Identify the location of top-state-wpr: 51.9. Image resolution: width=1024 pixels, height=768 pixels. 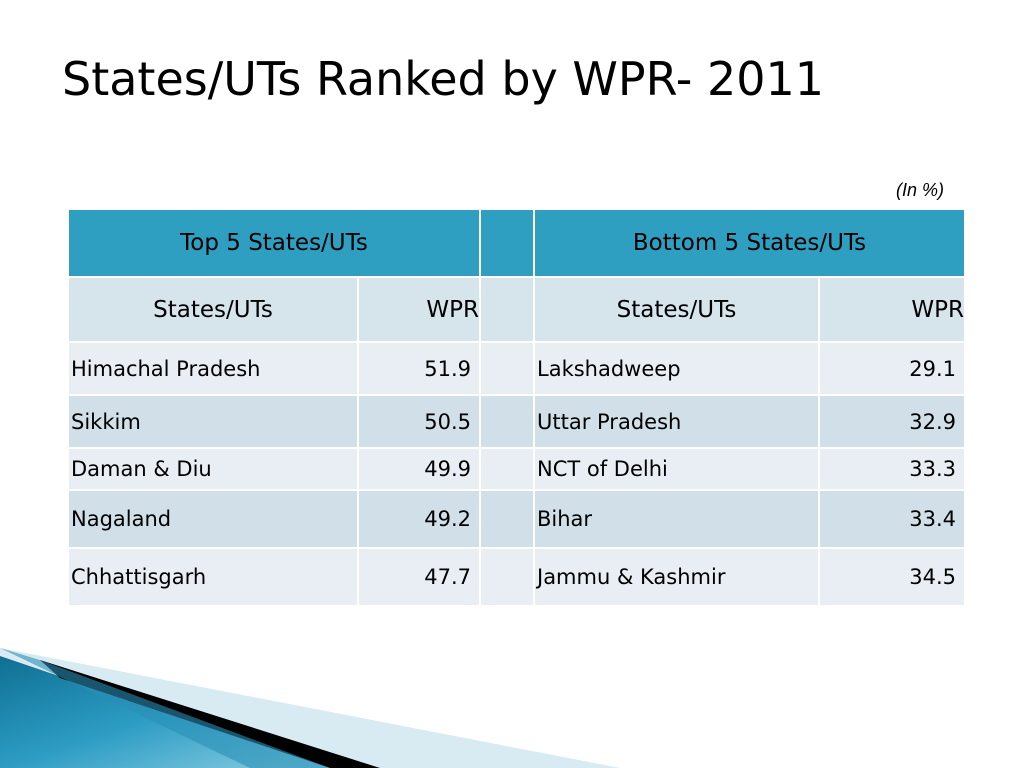
(419, 368).